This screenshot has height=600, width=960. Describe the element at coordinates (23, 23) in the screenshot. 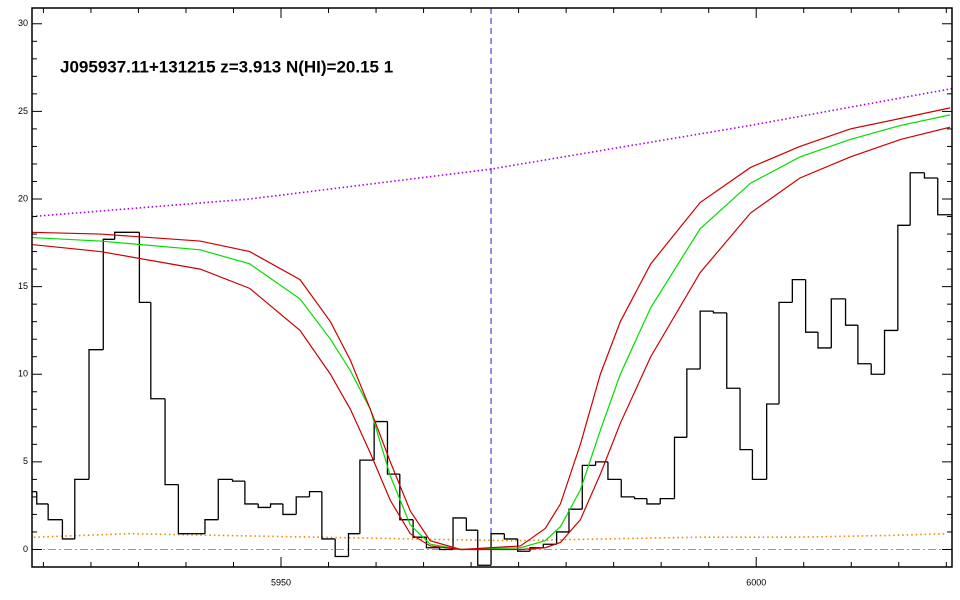

I see `y-tick-label: 30` at that location.